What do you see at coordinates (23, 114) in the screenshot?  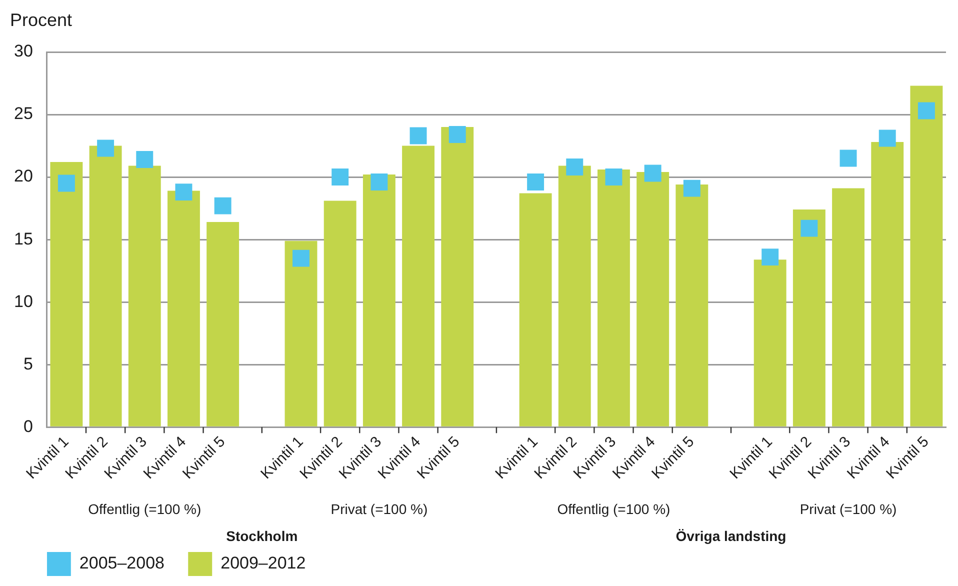 I see `y-tick-label: 25` at bounding box center [23, 114].